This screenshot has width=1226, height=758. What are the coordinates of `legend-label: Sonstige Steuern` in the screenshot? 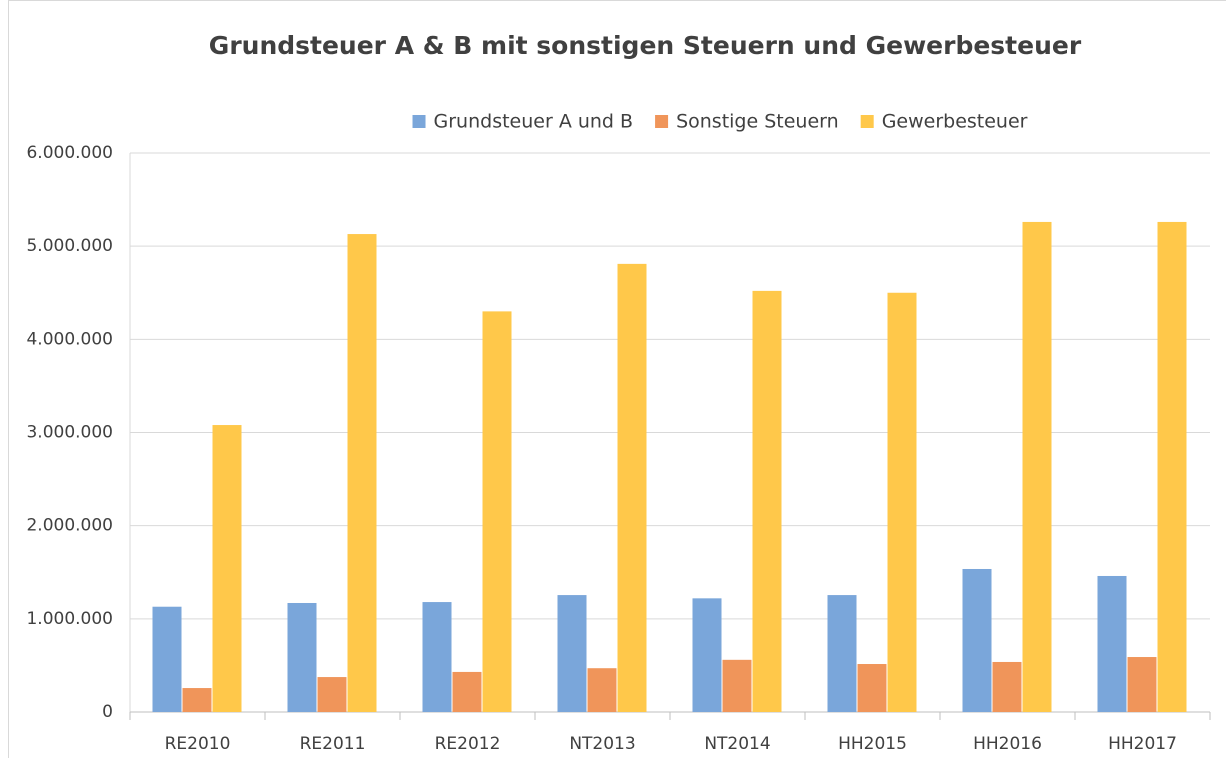 It's located at (757, 122).